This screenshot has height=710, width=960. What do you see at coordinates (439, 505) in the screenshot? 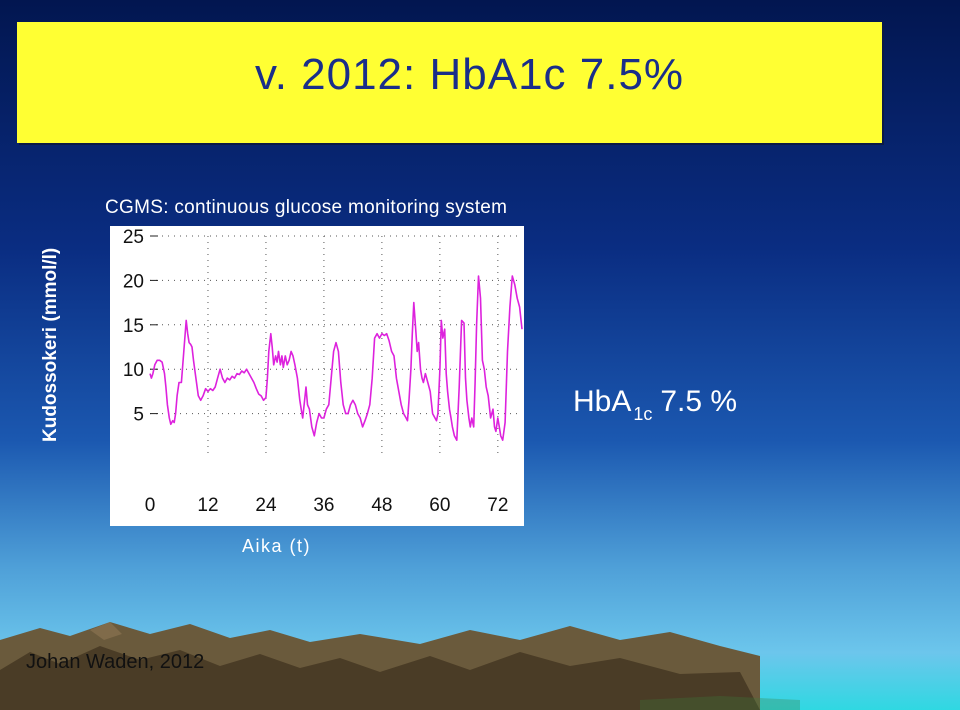
I see `x-tick-label-60: 60` at bounding box center [439, 505].